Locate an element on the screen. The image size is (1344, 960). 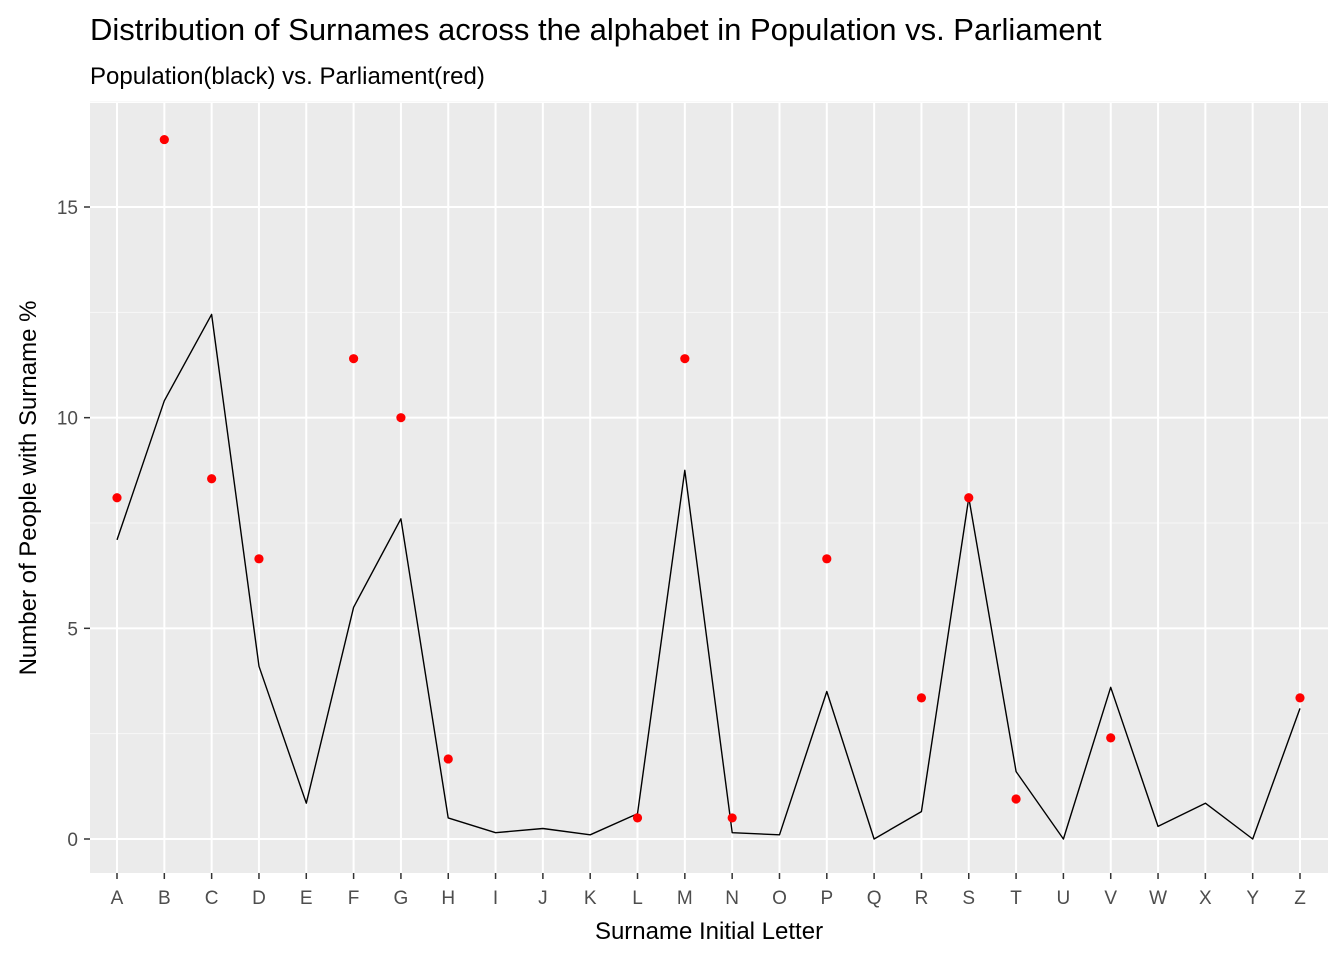
x-tick-label: I is located at coordinates (495, 898).